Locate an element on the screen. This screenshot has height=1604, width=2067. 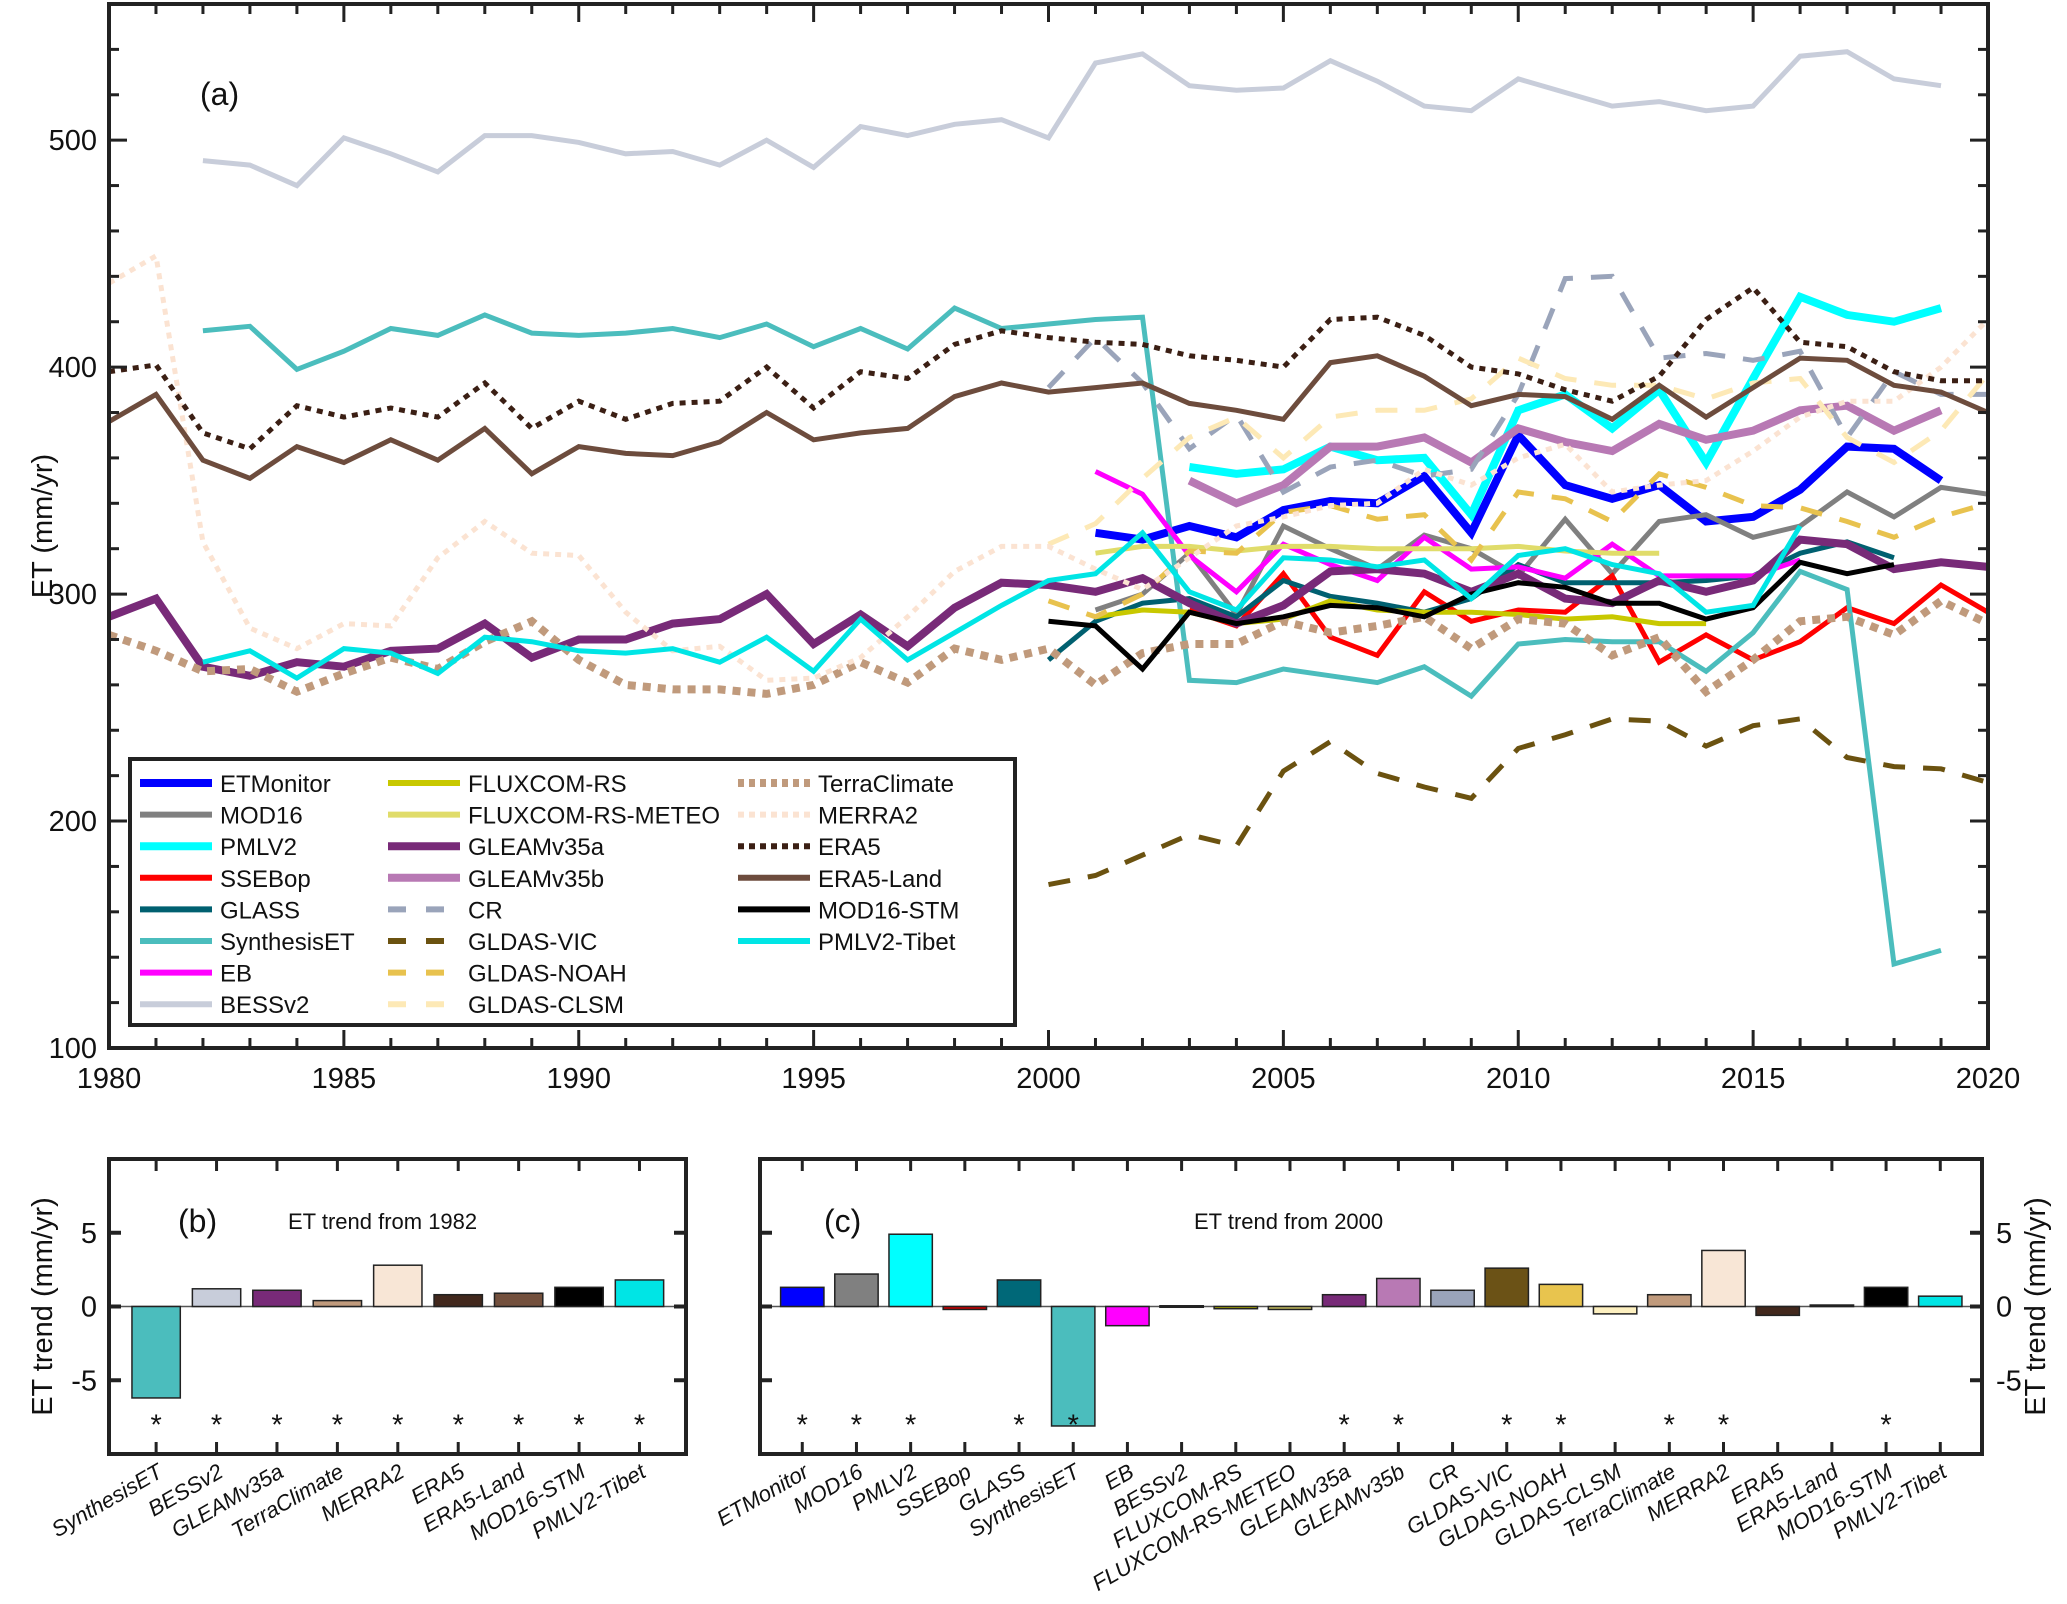
y-tick-label: 5 is located at coordinates (89, 1234).